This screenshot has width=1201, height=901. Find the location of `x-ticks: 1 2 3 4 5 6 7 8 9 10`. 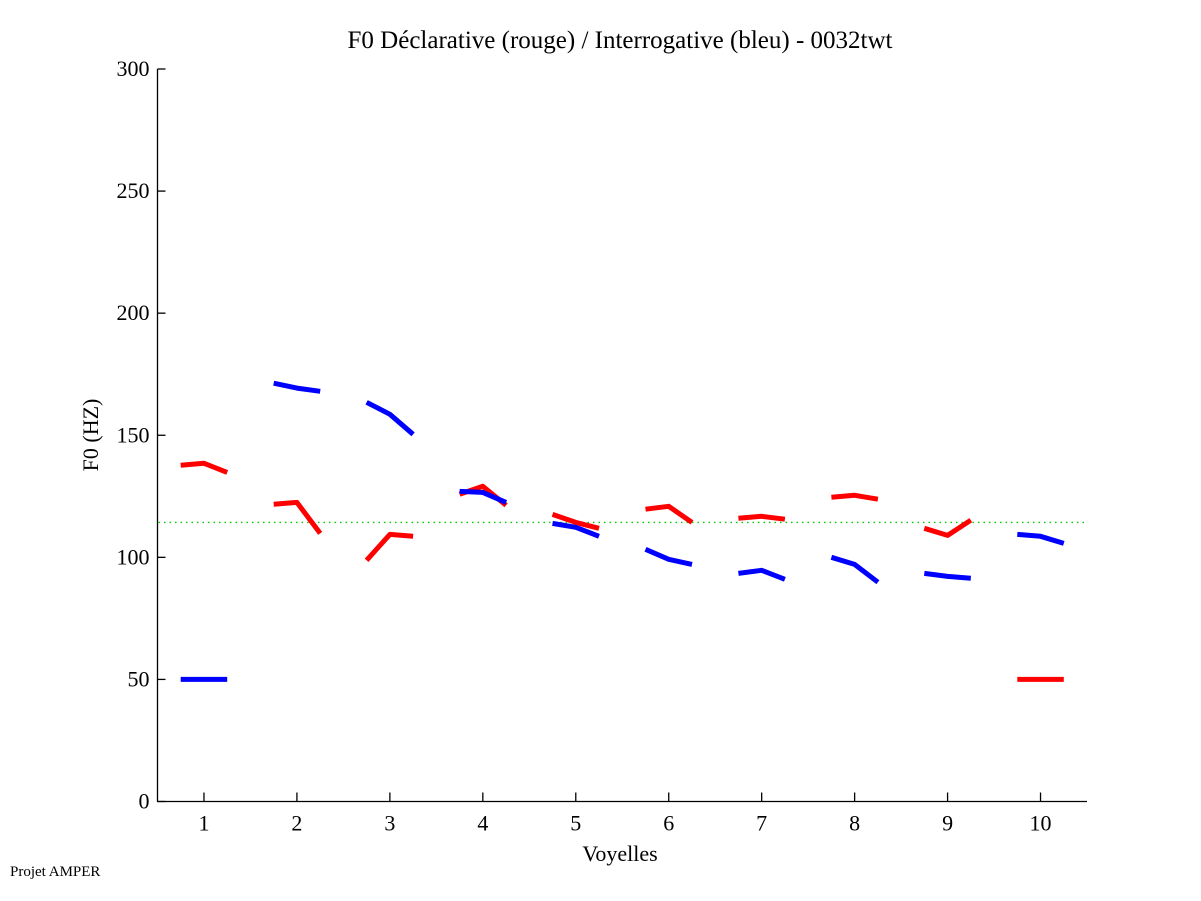

x-ticks: 1 2 3 4 5 6 7 8 9 10 is located at coordinates (625, 814).